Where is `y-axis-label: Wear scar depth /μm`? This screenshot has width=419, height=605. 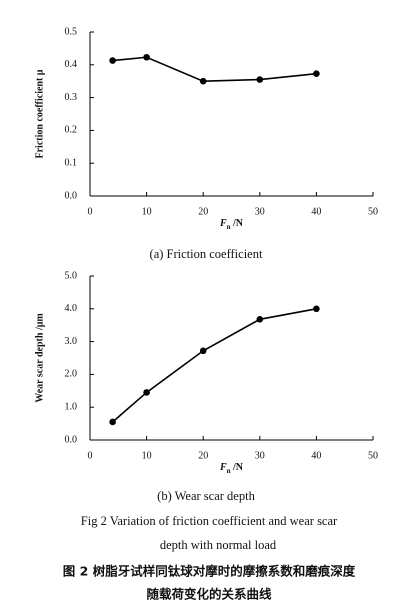
y-axis-label: Wear scar depth /μm is located at coordinates (39, 358).